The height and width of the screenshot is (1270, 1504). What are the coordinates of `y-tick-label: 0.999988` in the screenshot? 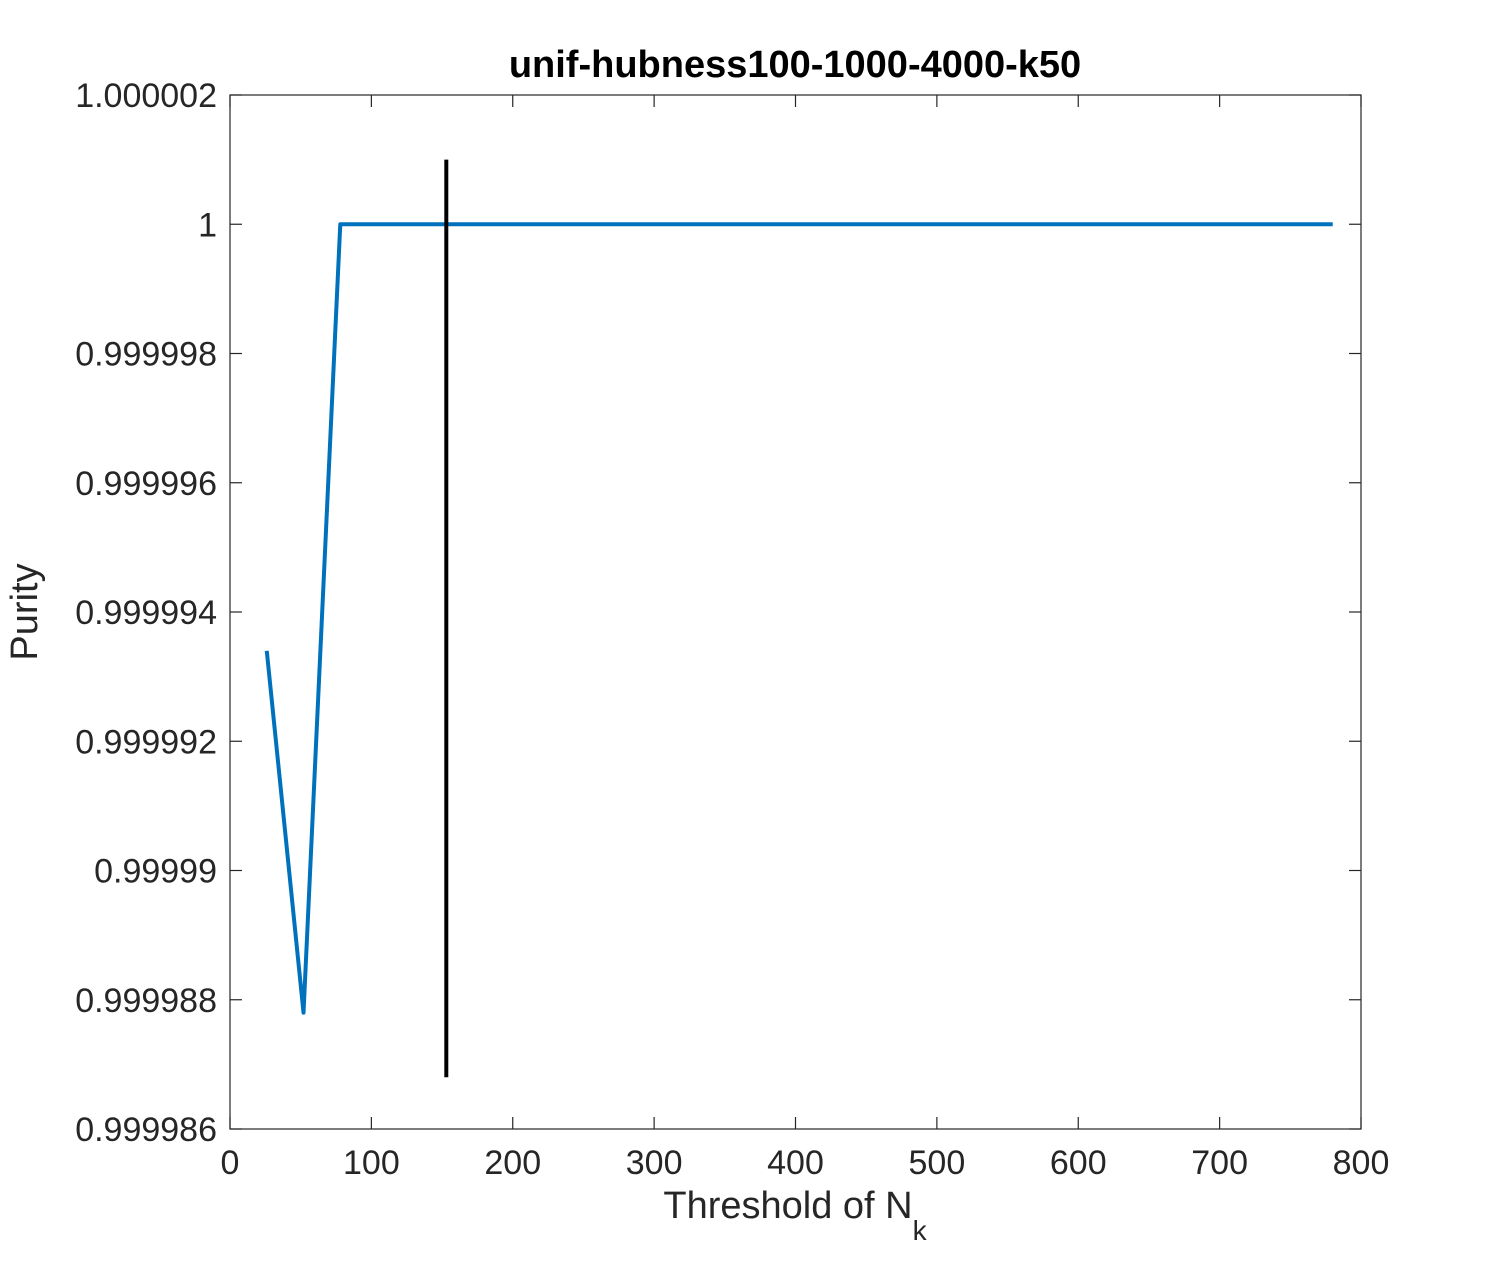 It's located at (146, 1001).